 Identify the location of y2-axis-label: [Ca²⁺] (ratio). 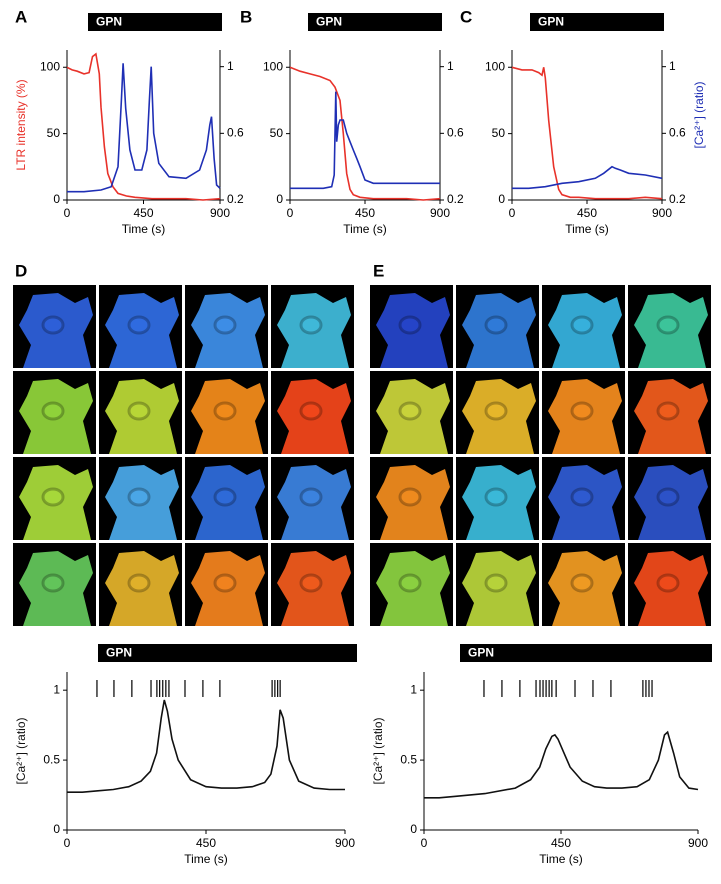
(699, 114).